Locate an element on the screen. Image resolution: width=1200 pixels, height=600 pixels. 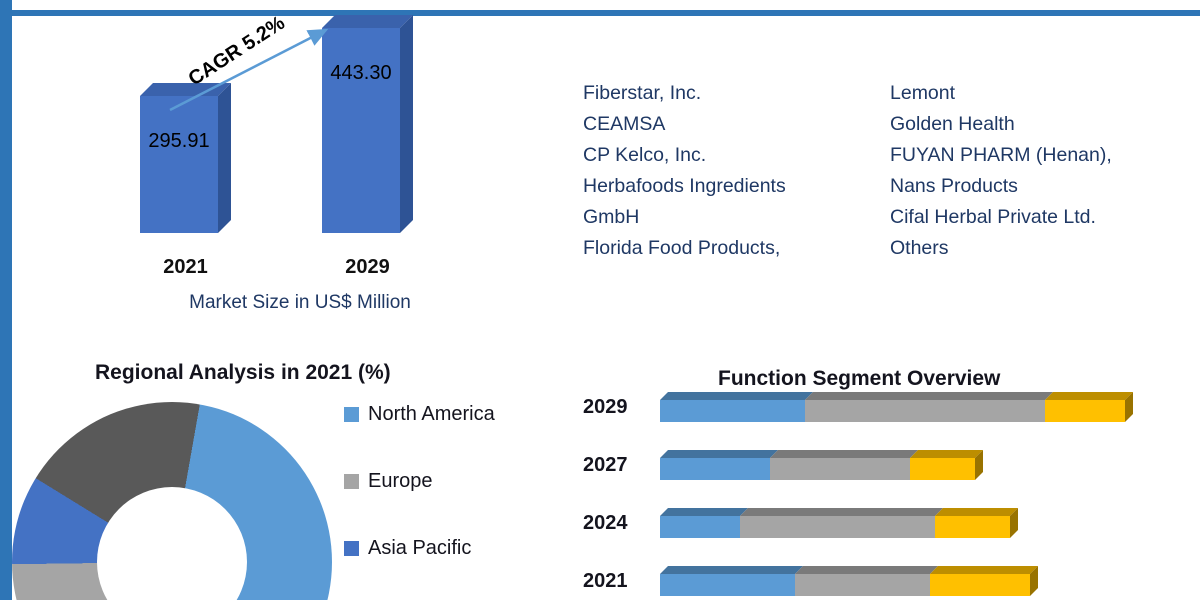
company-name: CEAMSA is located at coordinates (624, 124).